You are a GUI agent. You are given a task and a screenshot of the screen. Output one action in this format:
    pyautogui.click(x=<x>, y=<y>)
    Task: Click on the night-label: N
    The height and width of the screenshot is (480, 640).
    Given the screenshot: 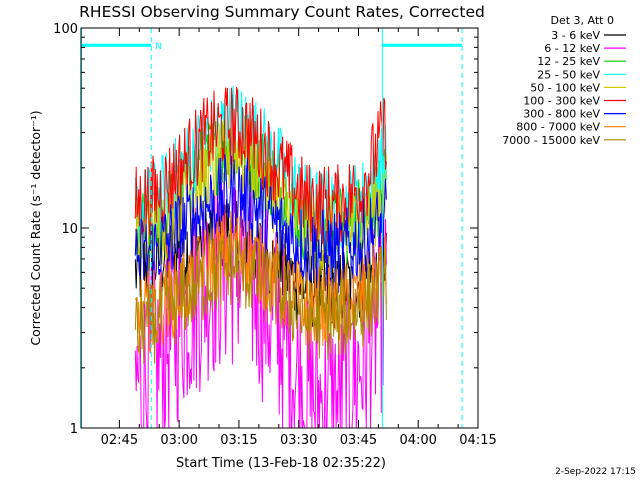 What is the action you would take?
    pyautogui.click(x=158, y=47)
    